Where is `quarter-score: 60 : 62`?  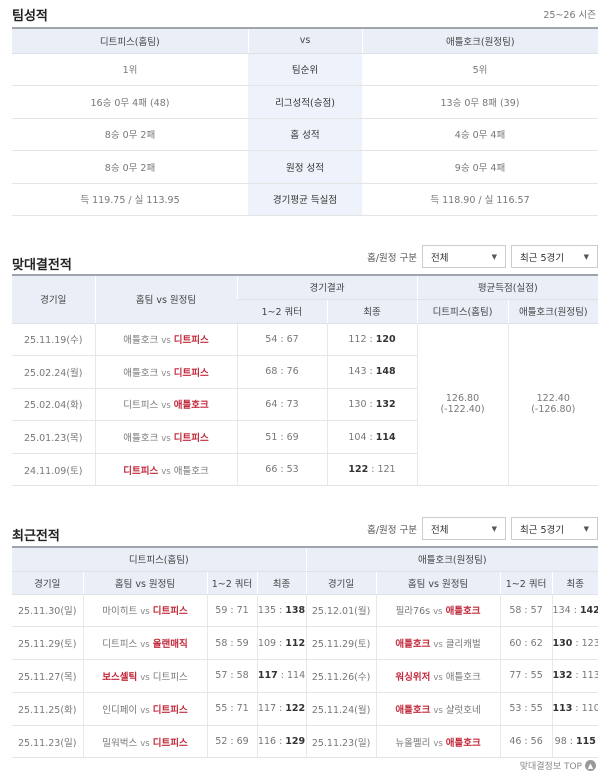 quarter-score: 60 : 62 is located at coordinates (526, 643).